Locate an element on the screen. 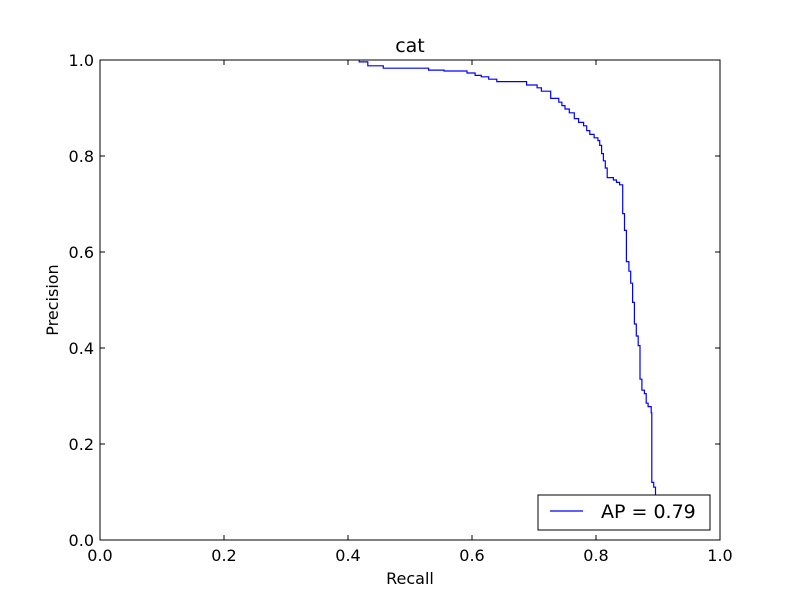 The image size is (800, 600). y-tick-label: 0.6 is located at coordinates (81, 252).